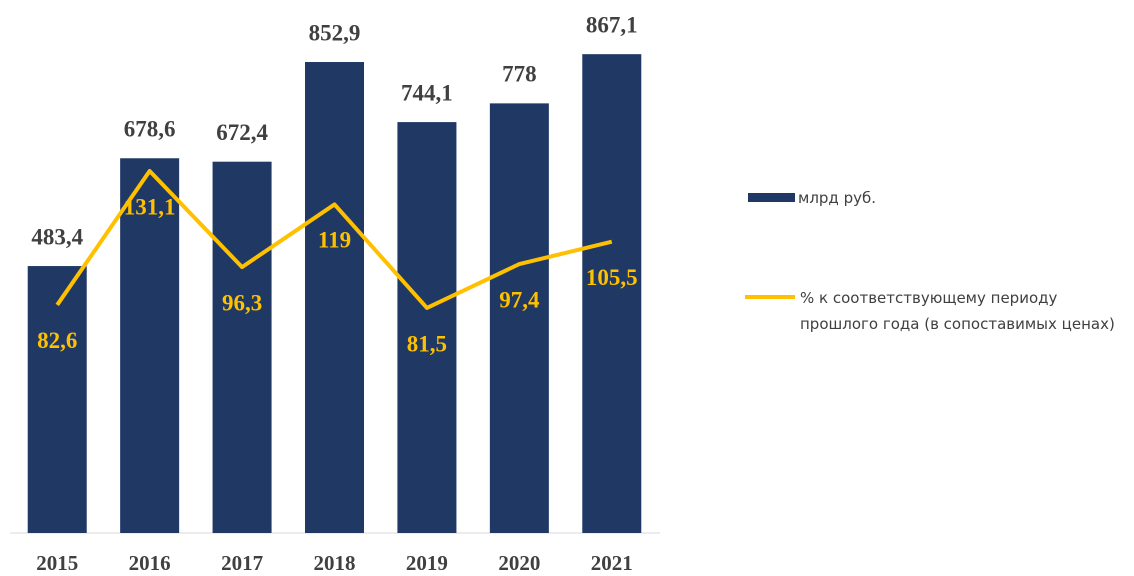  I want to click on x-tick-label: 2019, so click(427, 563).